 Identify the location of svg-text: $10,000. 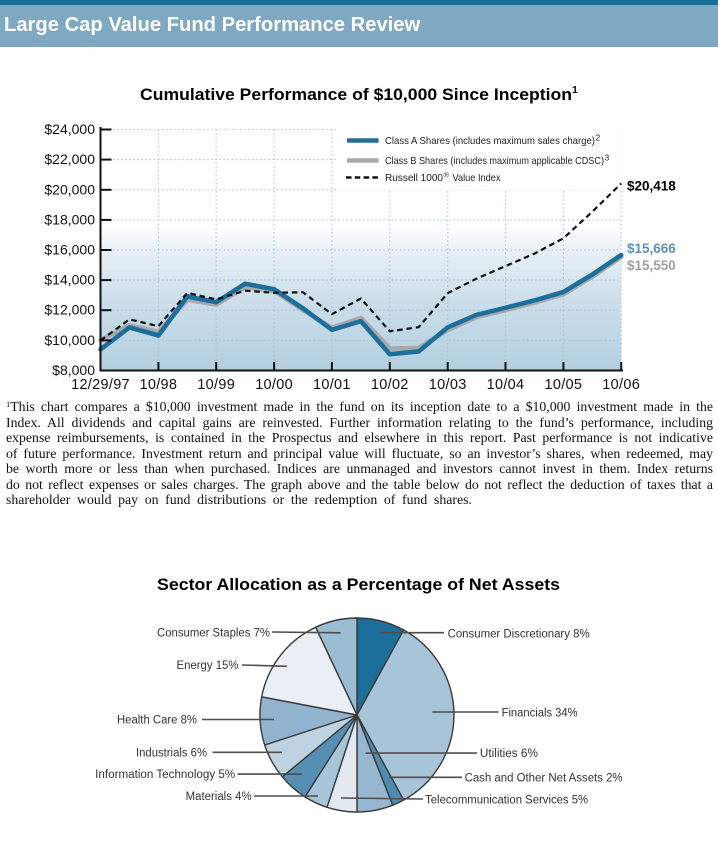
(69, 340).